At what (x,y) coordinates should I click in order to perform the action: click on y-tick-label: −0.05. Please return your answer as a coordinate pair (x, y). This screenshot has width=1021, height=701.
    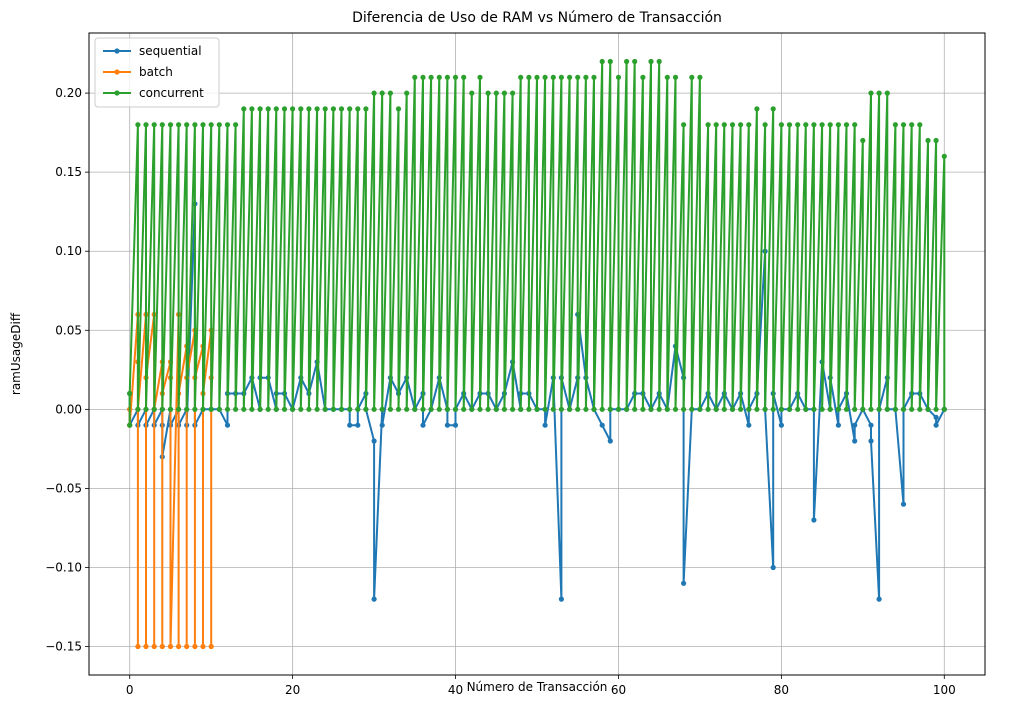
    Looking at the image, I should click on (63, 488).